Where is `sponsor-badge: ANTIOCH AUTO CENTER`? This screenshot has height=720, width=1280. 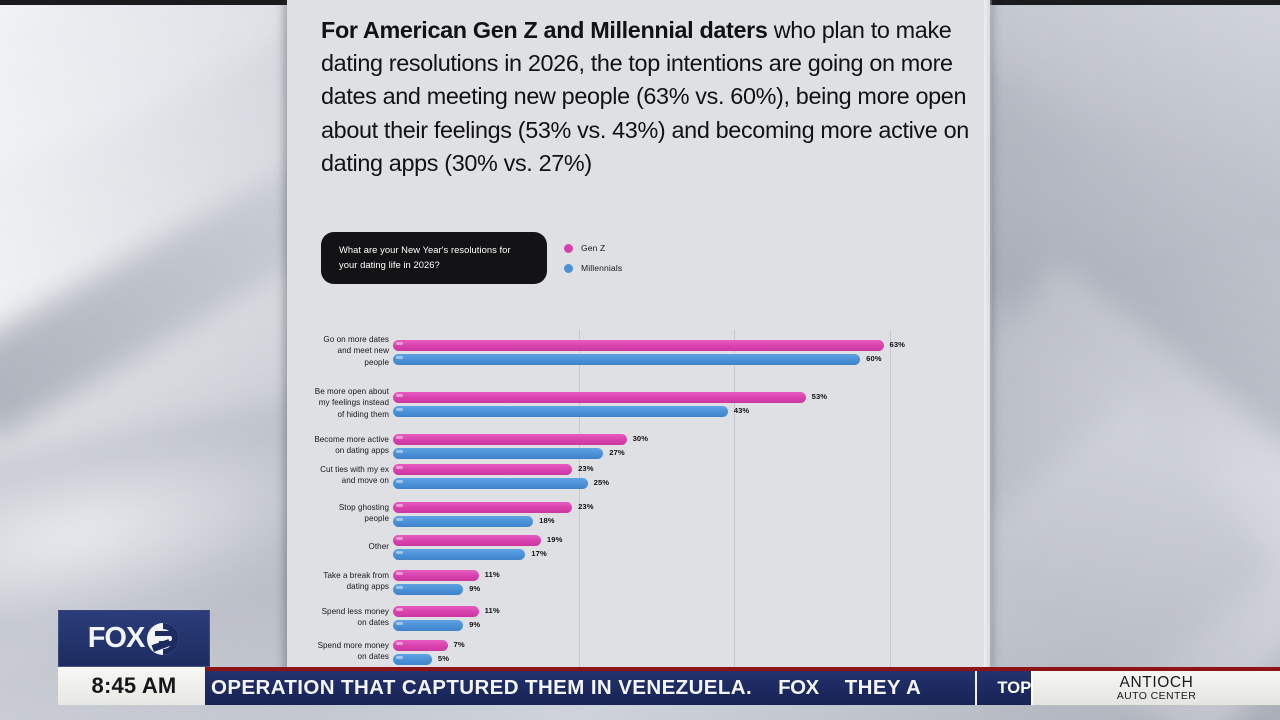 sponsor-badge: ANTIOCH AUTO CENTER is located at coordinates (1155, 688).